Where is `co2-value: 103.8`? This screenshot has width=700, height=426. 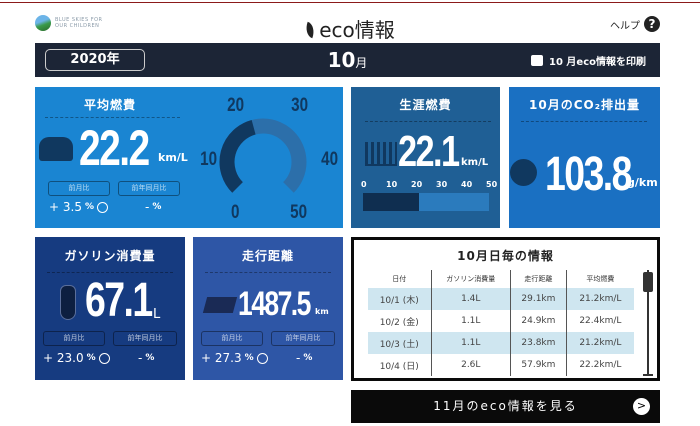
co2-value: 103.8 is located at coordinates (588, 174).